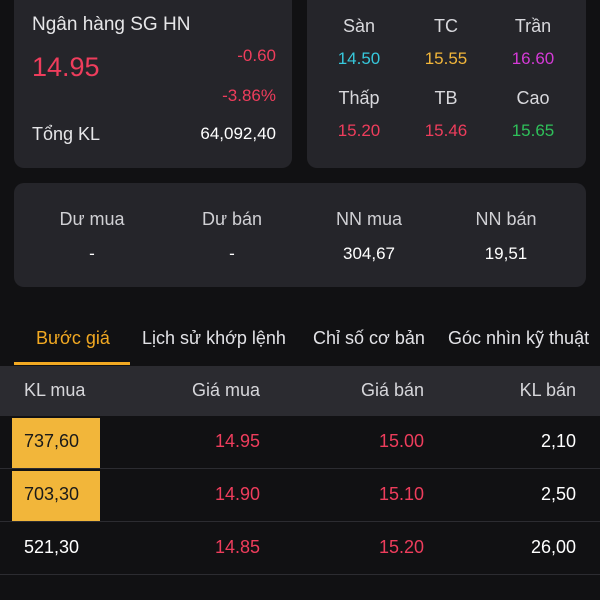 Image resolution: width=600 pixels, height=600 pixels. I want to click on ref-value: 15.20, so click(359, 130).